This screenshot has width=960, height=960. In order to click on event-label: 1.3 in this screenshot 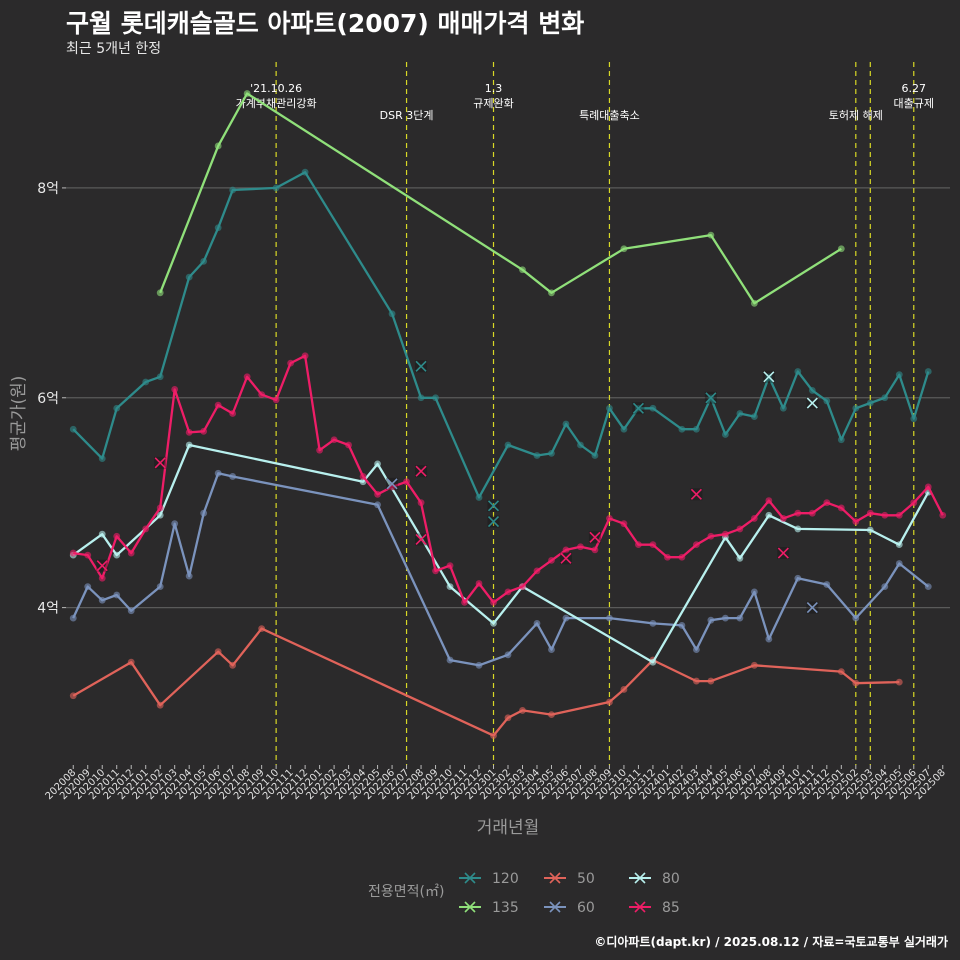, I will do `click(494, 88)`.